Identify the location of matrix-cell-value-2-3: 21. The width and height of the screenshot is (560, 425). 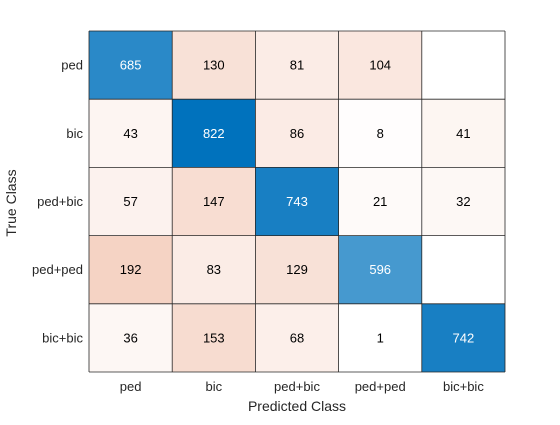
(380, 201).